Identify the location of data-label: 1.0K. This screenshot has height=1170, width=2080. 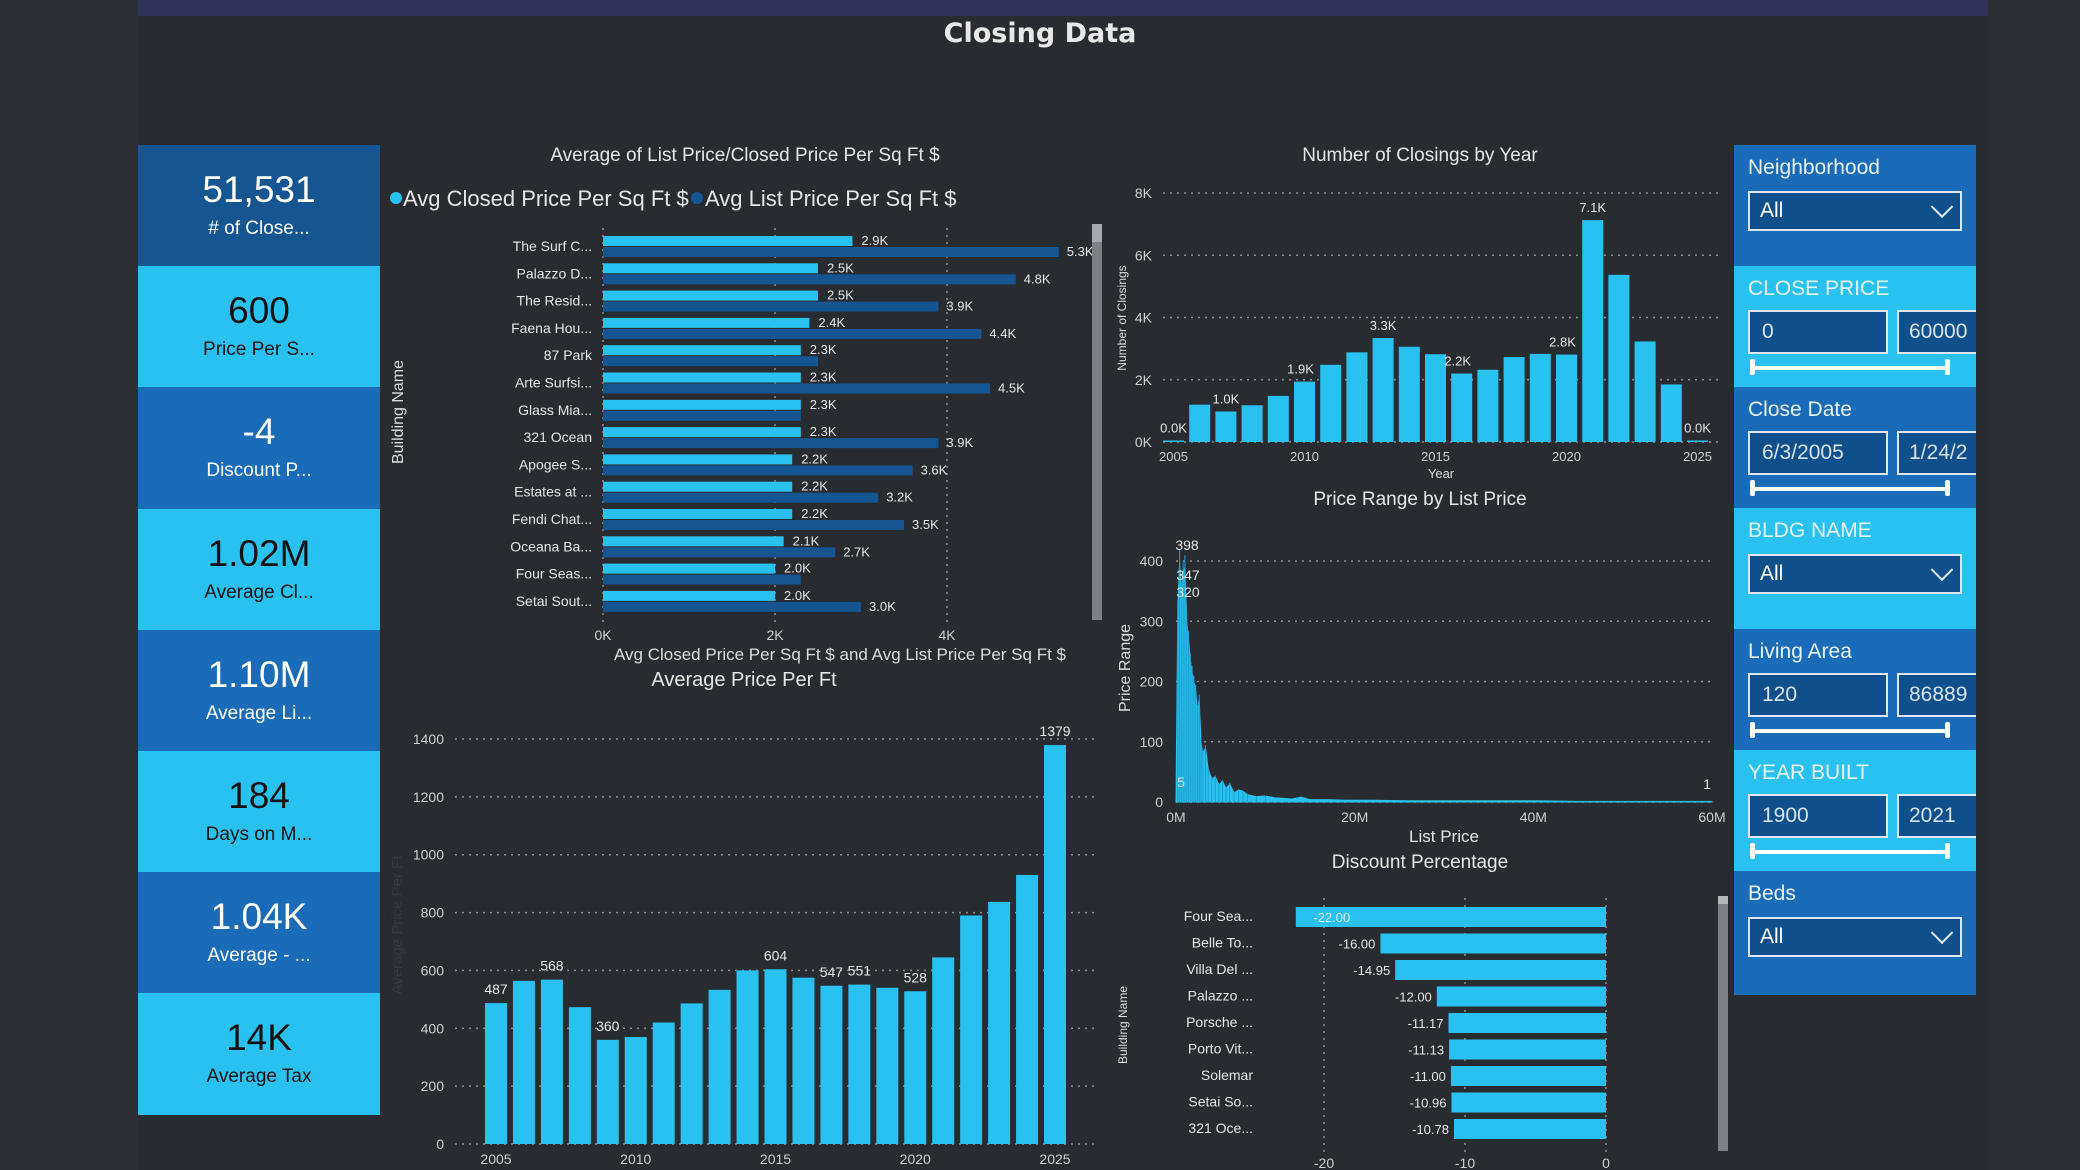
(1226, 398).